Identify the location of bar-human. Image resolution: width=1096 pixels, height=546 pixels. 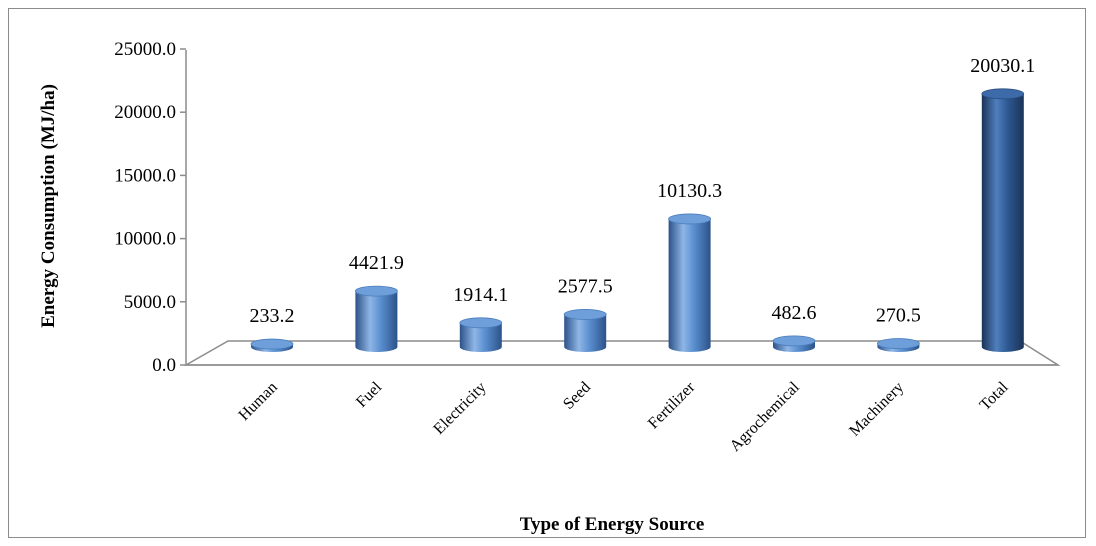
(272, 345).